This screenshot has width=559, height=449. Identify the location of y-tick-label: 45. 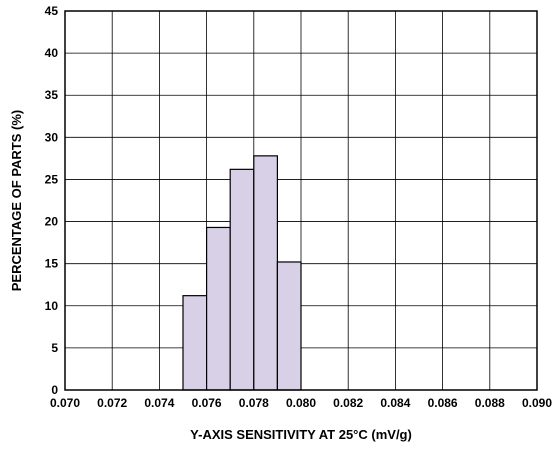
(52, 11).